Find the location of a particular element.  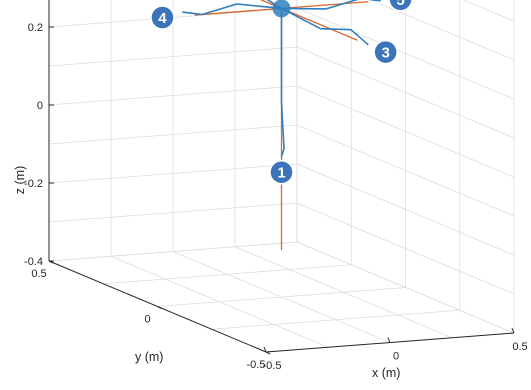

x-tick-label: -0.5 is located at coordinates (272, 366).